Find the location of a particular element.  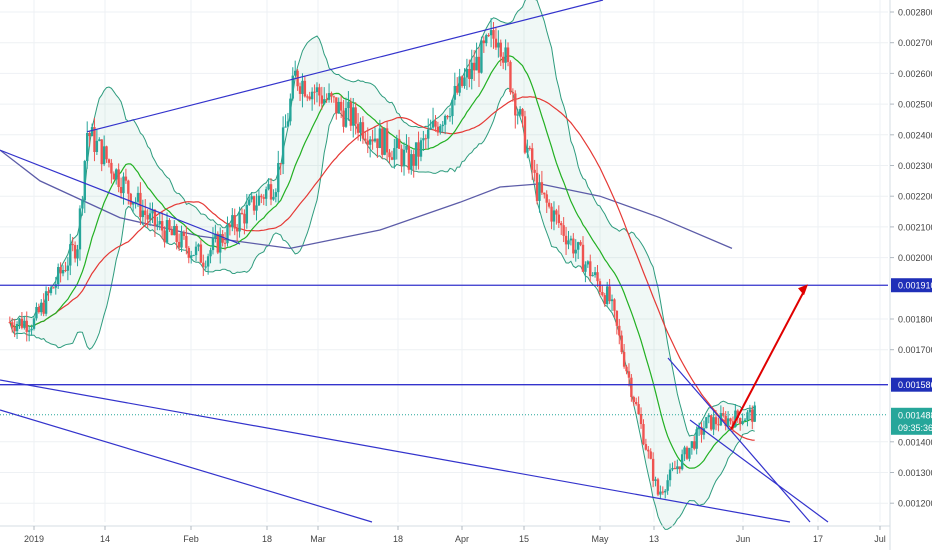

wedge-upper-trendline is located at coordinates (739, 440).